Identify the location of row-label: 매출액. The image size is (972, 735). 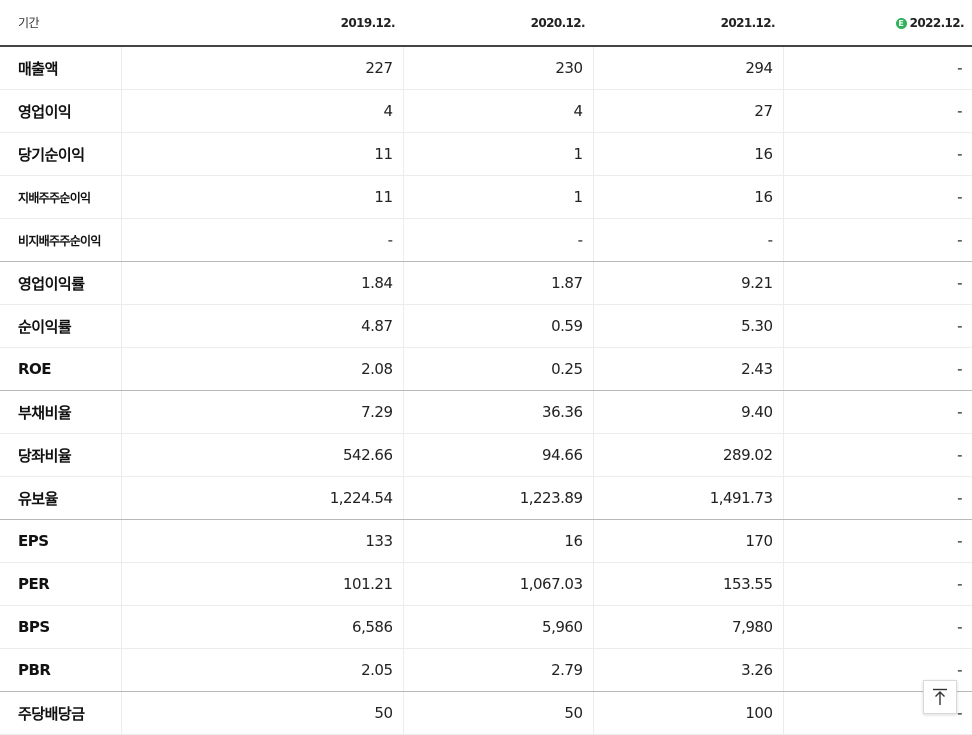
(60, 68).